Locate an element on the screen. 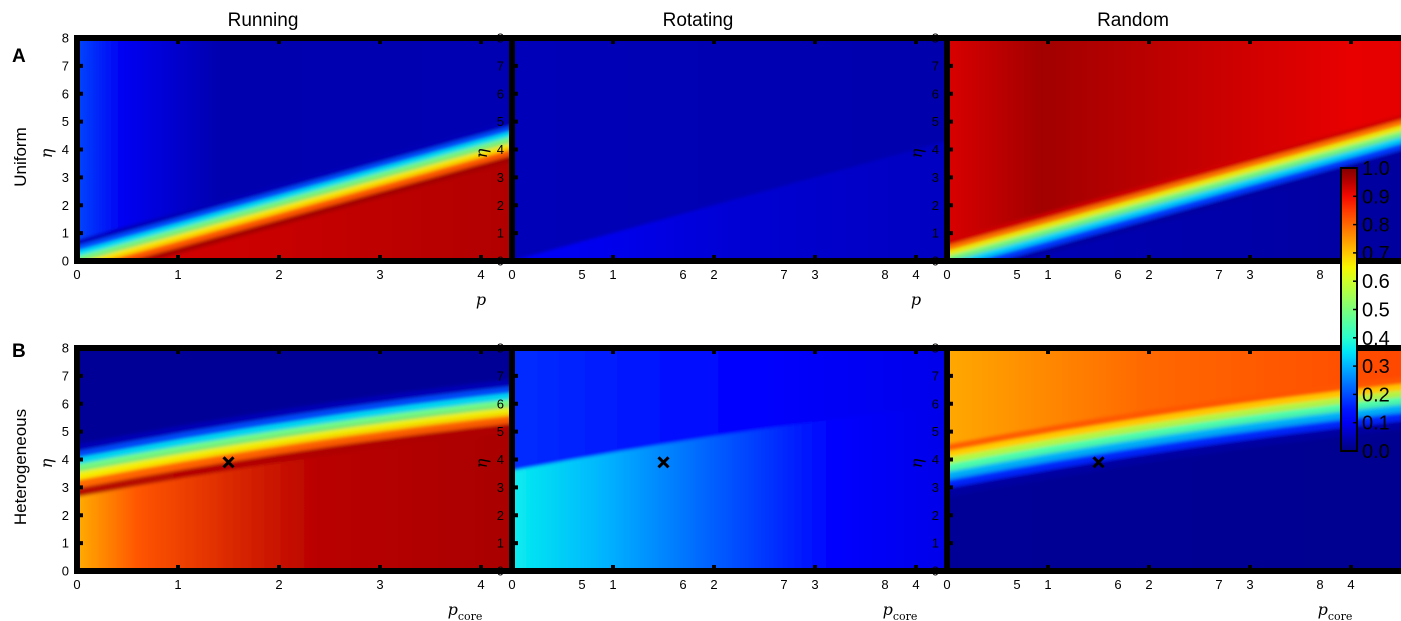 The width and height of the screenshot is (1401, 621). x-tick-label: 6 is located at coordinates (682, 584).